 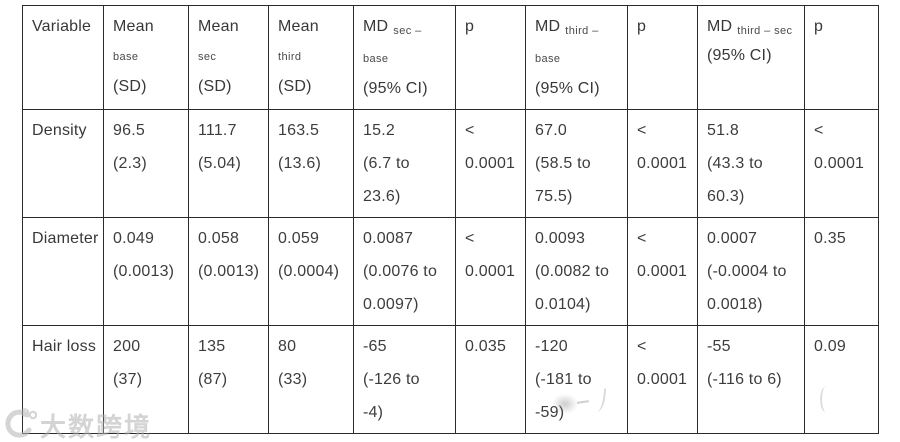 I want to click on cell-density-p1: < 0.0001, so click(x=490, y=163).